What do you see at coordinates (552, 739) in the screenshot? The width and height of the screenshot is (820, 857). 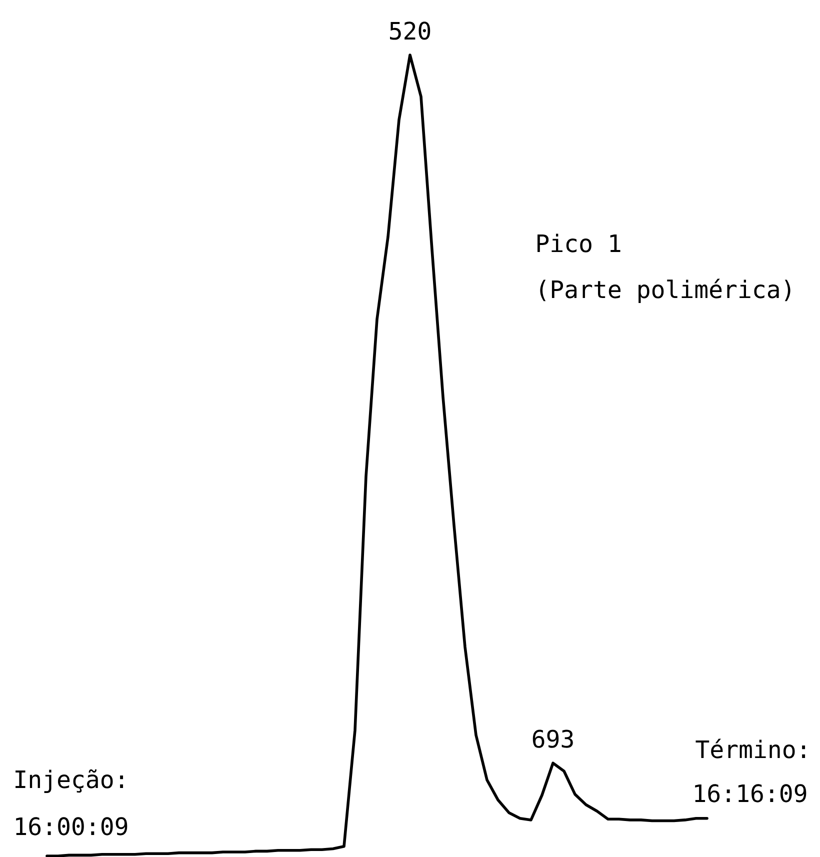 I see `annotation: 693` at bounding box center [552, 739].